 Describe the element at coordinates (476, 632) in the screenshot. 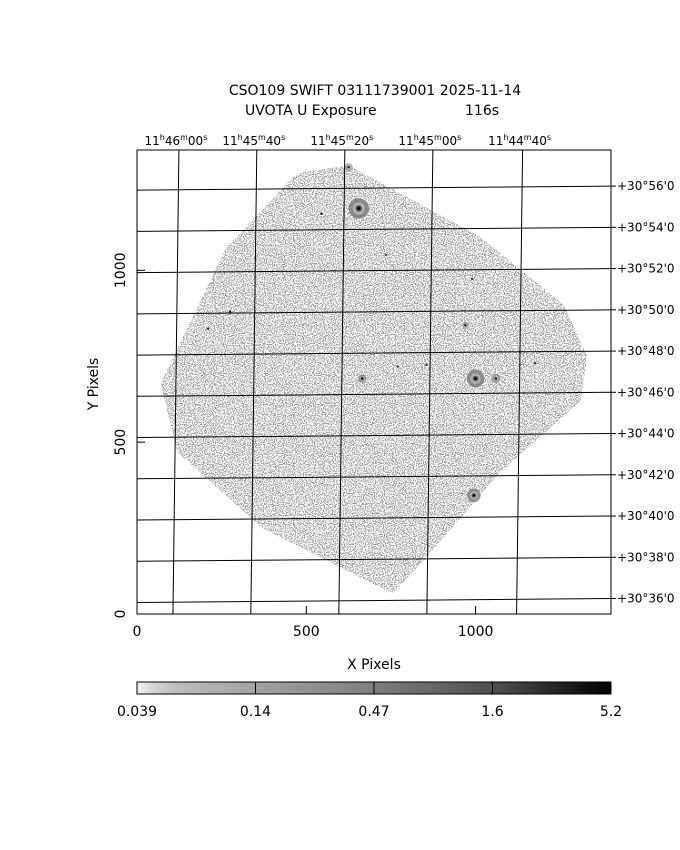

I see `x-tick-label-3: 1000` at that location.